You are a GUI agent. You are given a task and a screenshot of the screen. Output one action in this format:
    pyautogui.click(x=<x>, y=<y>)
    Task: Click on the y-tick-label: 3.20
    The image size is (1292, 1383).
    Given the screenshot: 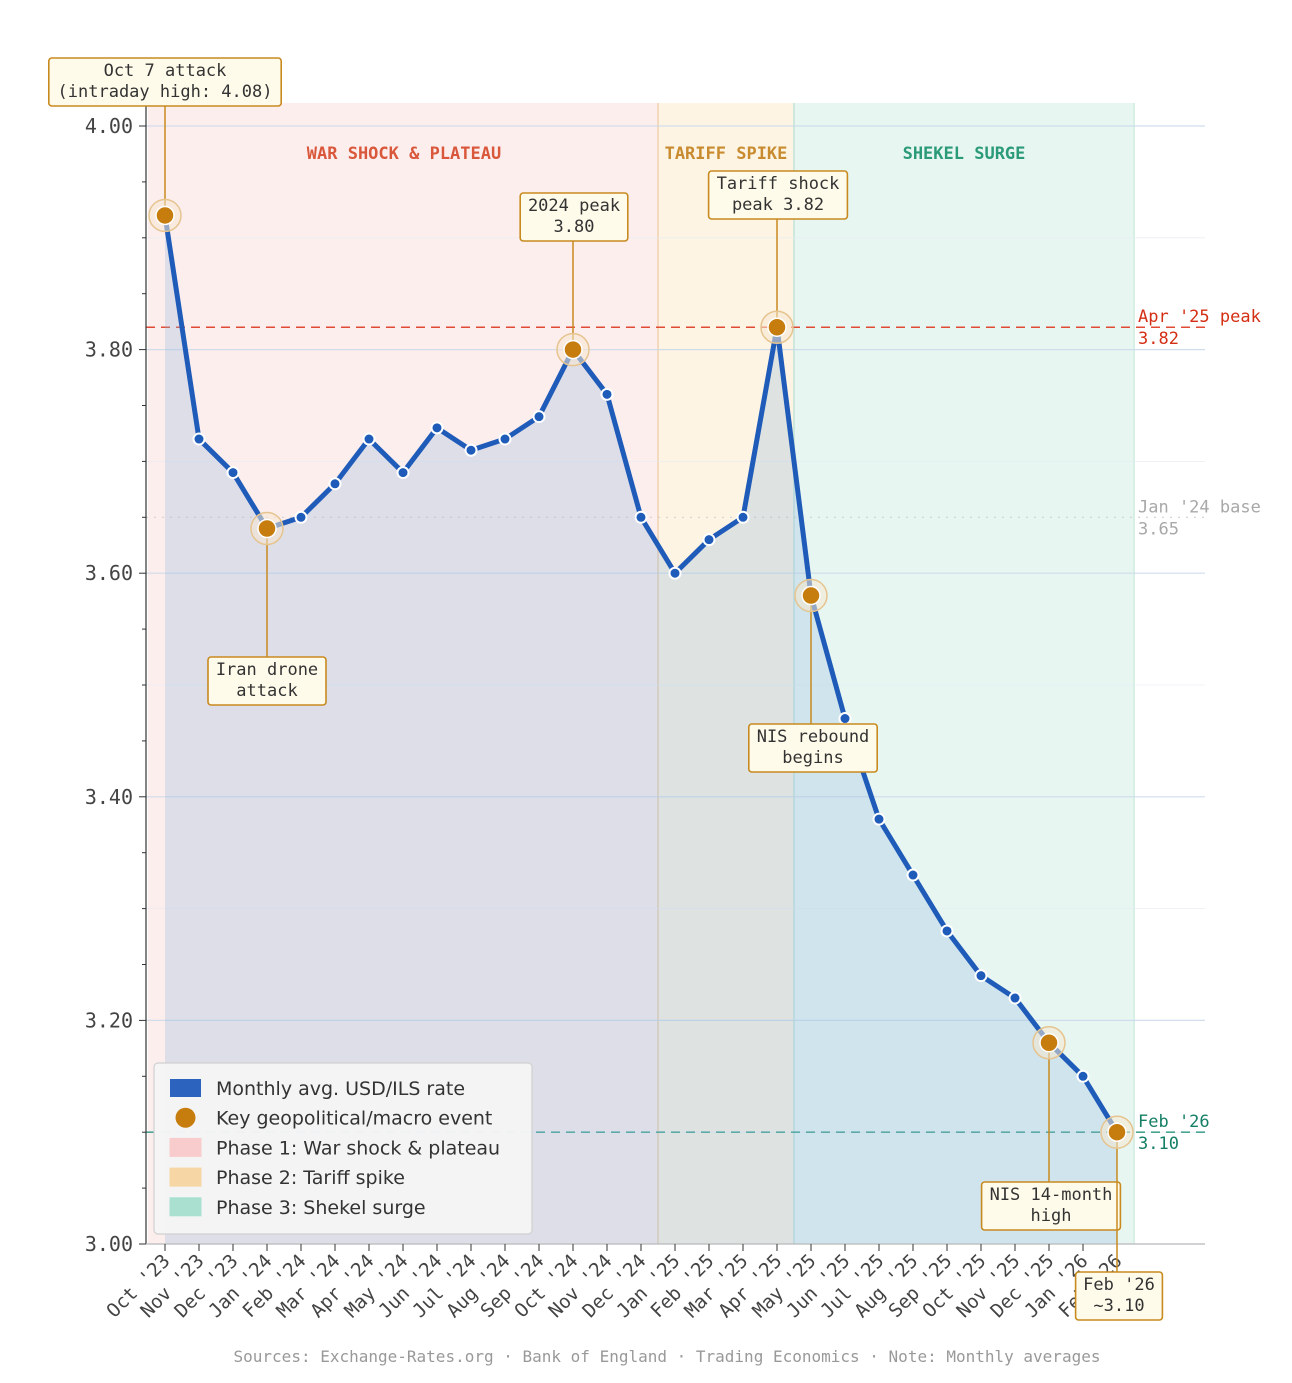 What is the action you would take?
    pyautogui.click(x=109, y=1020)
    